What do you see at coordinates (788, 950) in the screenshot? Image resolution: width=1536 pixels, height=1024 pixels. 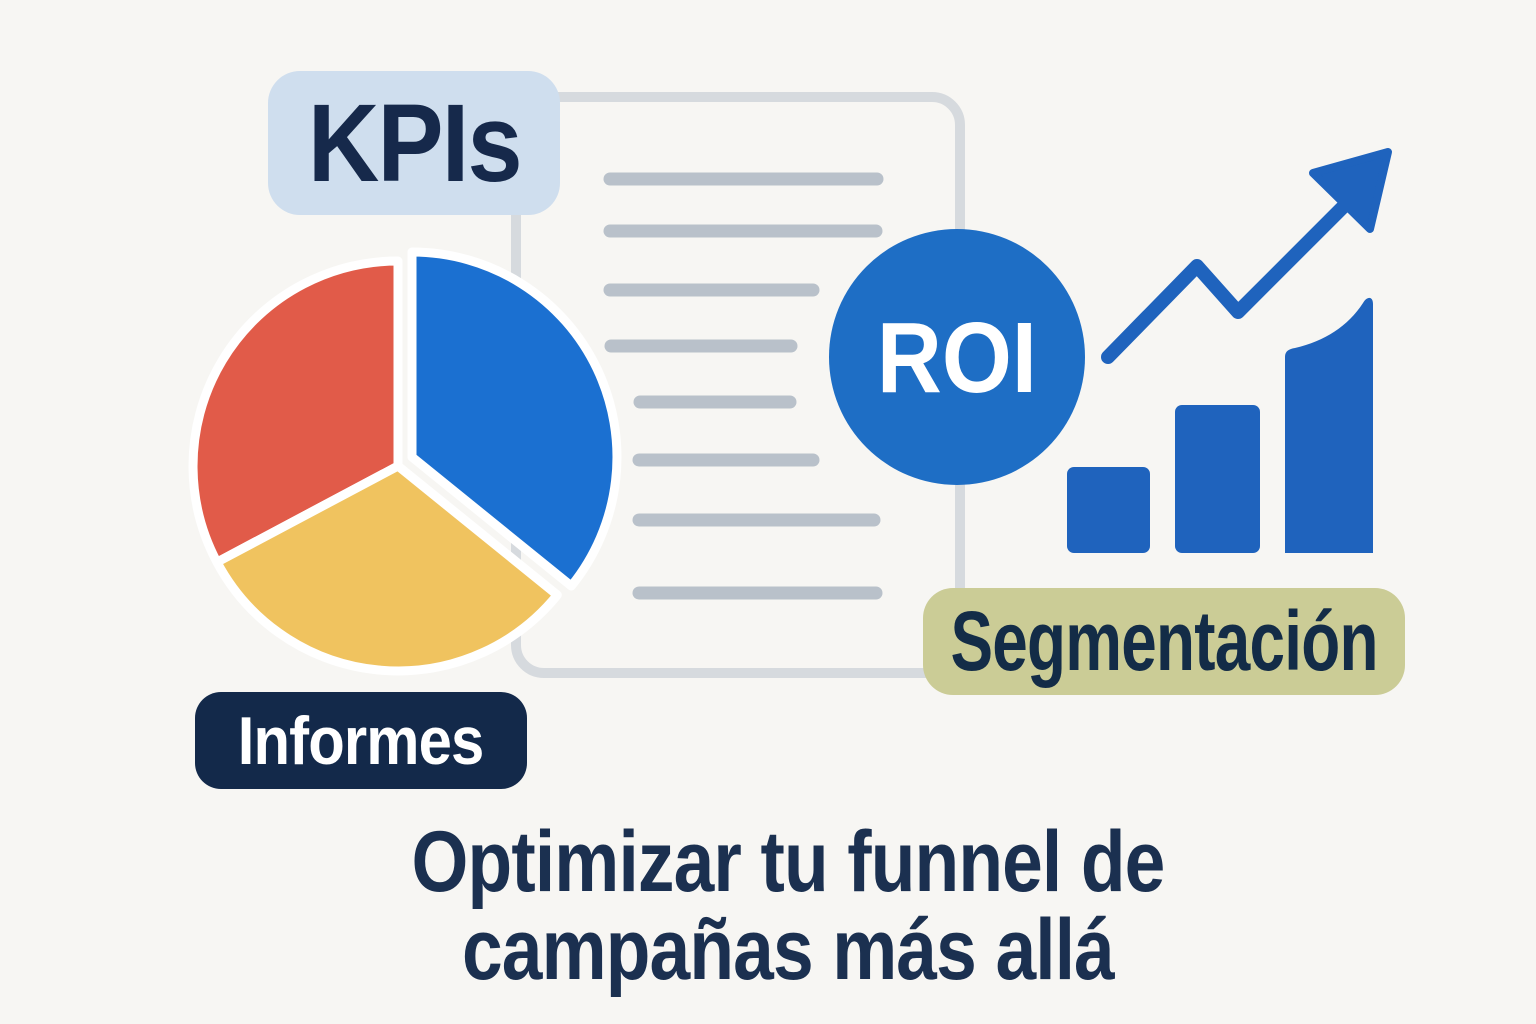 I see `title-line-2: campañas más allá` at bounding box center [788, 950].